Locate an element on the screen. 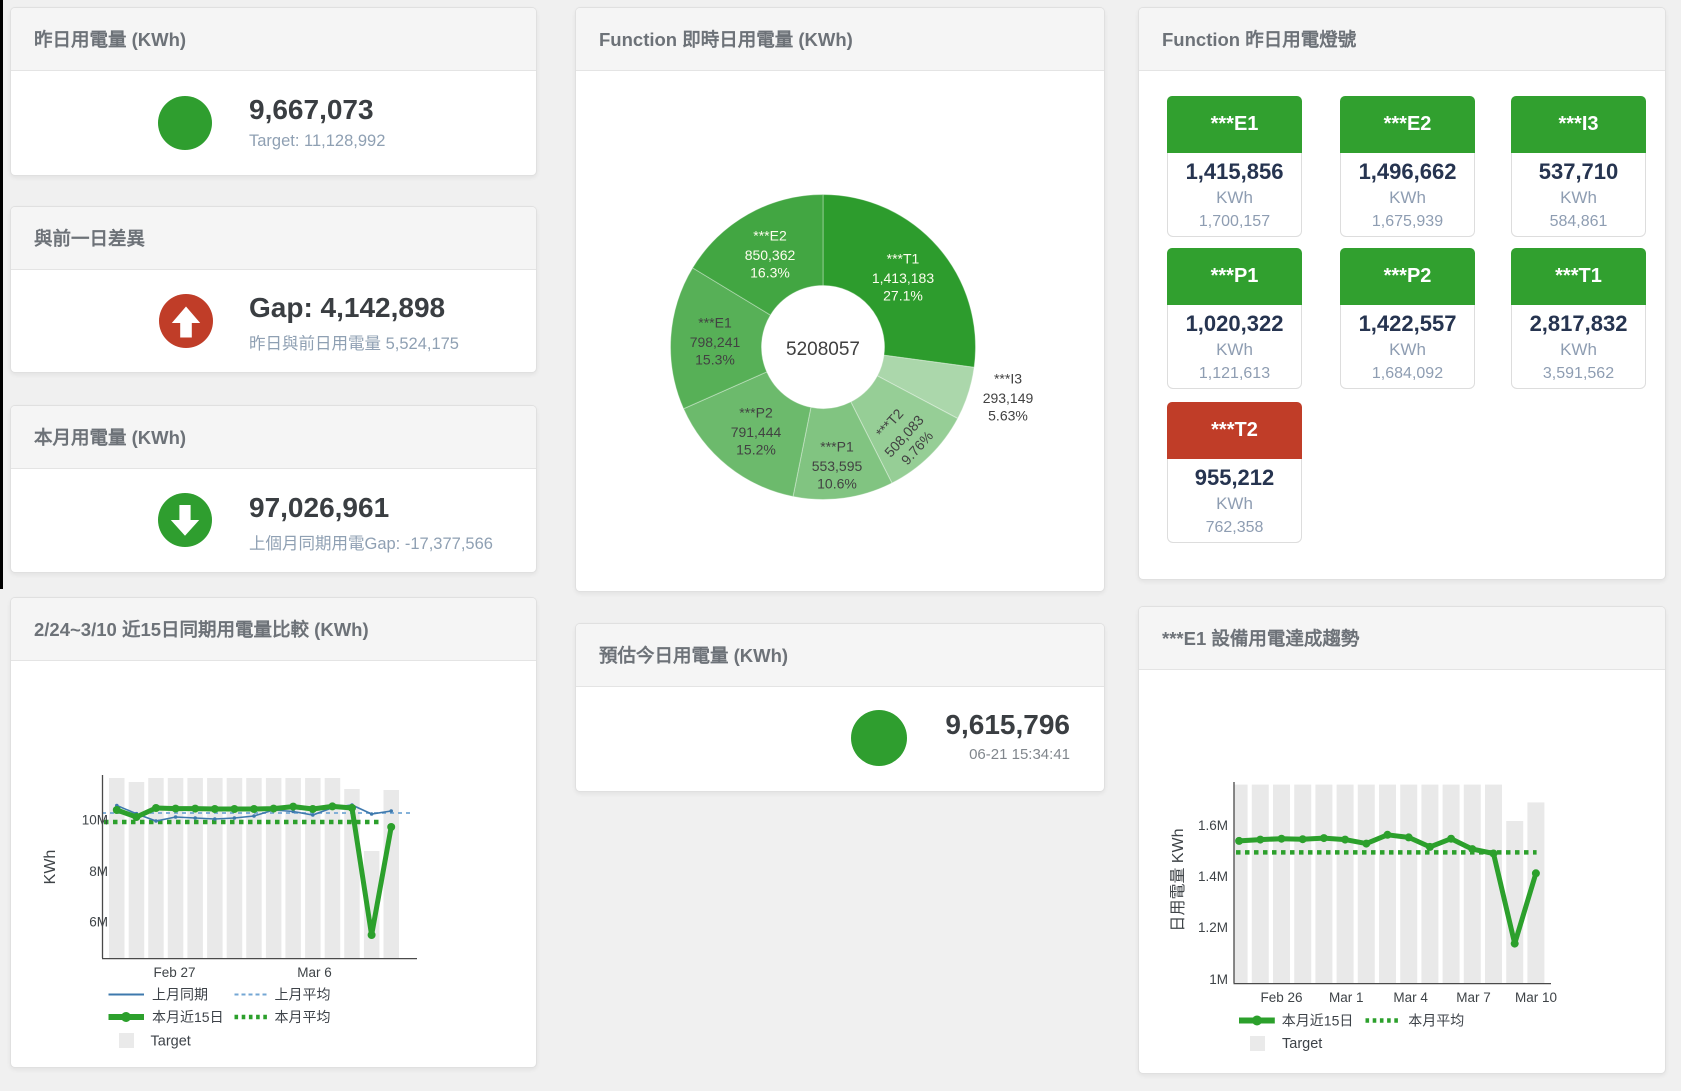 Image resolution: width=1681 pixels, height=1091 pixels. svg-text: 5.63% is located at coordinates (1008, 416).